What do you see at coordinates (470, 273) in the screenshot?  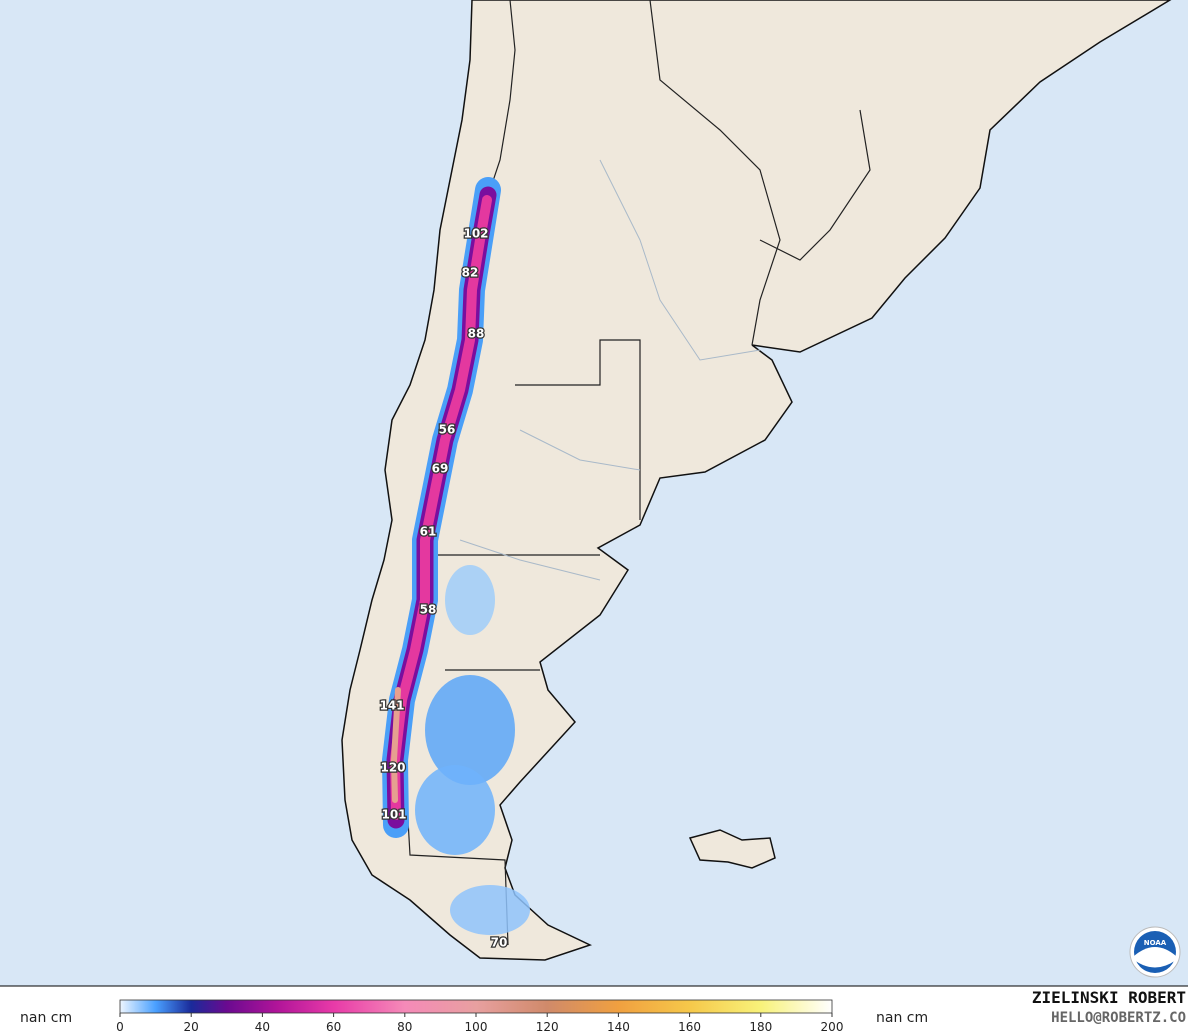 I see `snow-label: 82` at bounding box center [470, 273].